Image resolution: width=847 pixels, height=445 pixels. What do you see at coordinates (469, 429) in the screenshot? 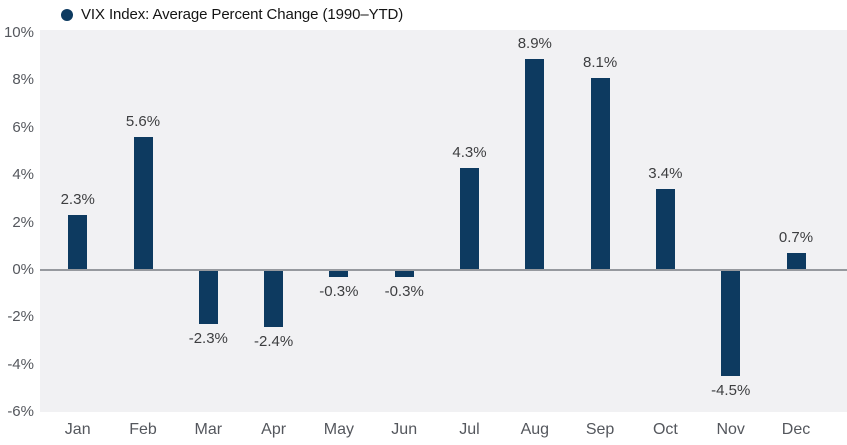
I see `x-tick-label-jul: Jul` at bounding box center [469, 429].